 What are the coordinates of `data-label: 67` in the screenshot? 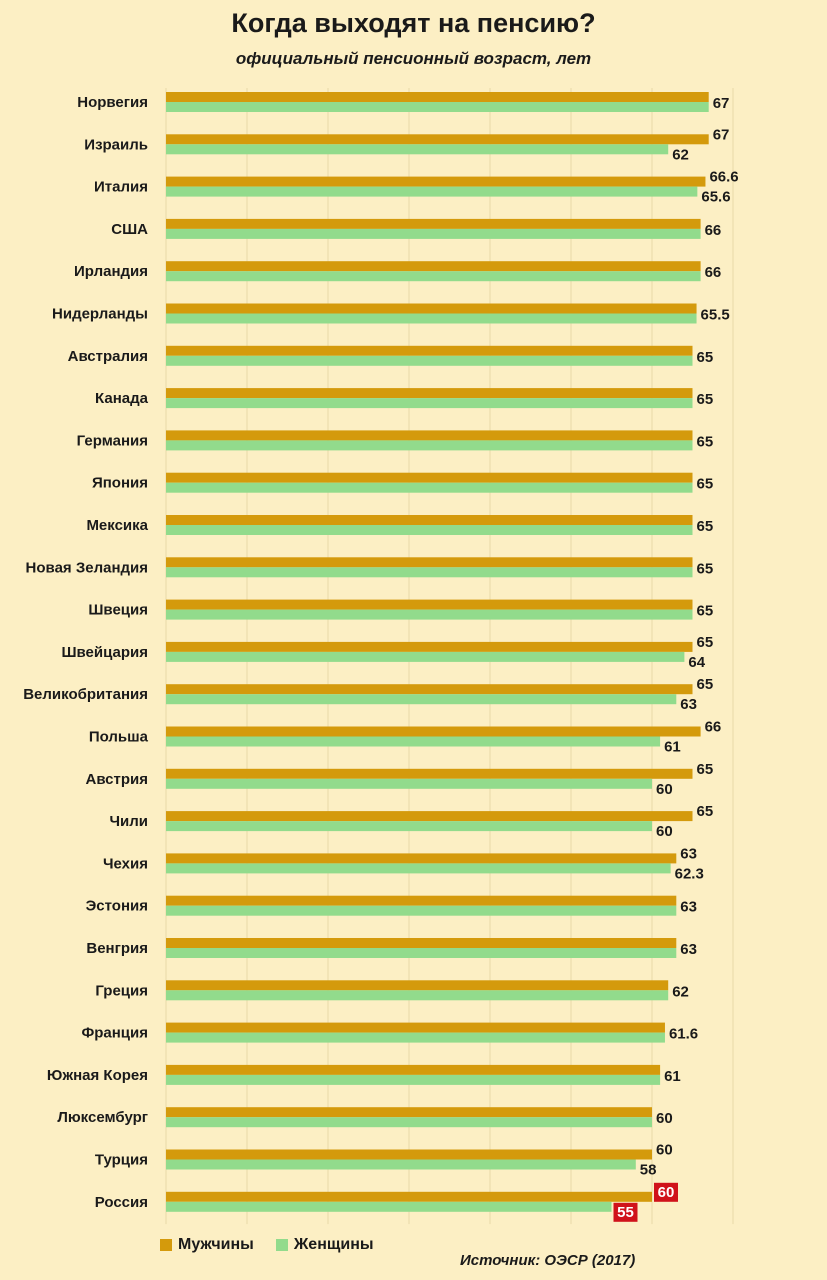 It's located at (721, 134).